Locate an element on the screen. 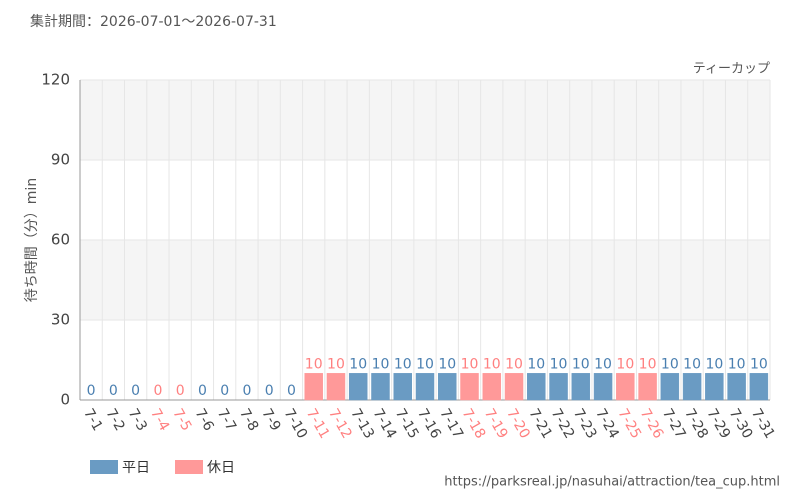  x-tick-label: 7-7 is located at coordinates (226, 420).